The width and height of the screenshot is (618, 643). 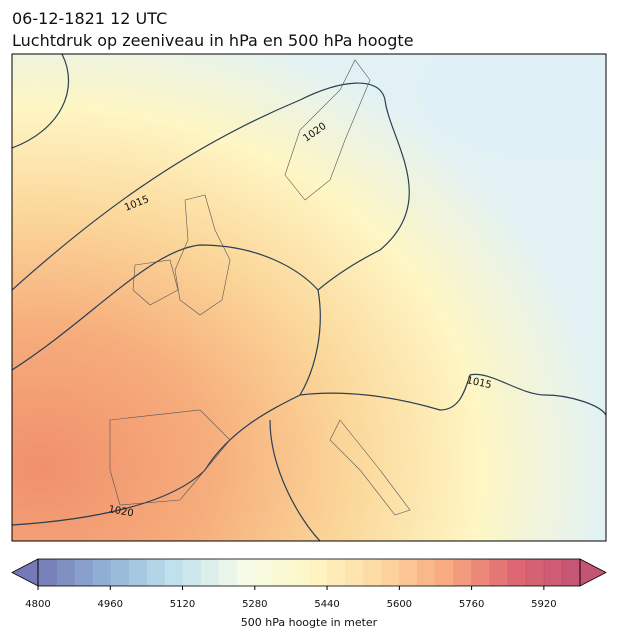 What do you see at coordinates (327, 130) in the screenshot?
I see `scandinavia` at bounding box center [327, 130].